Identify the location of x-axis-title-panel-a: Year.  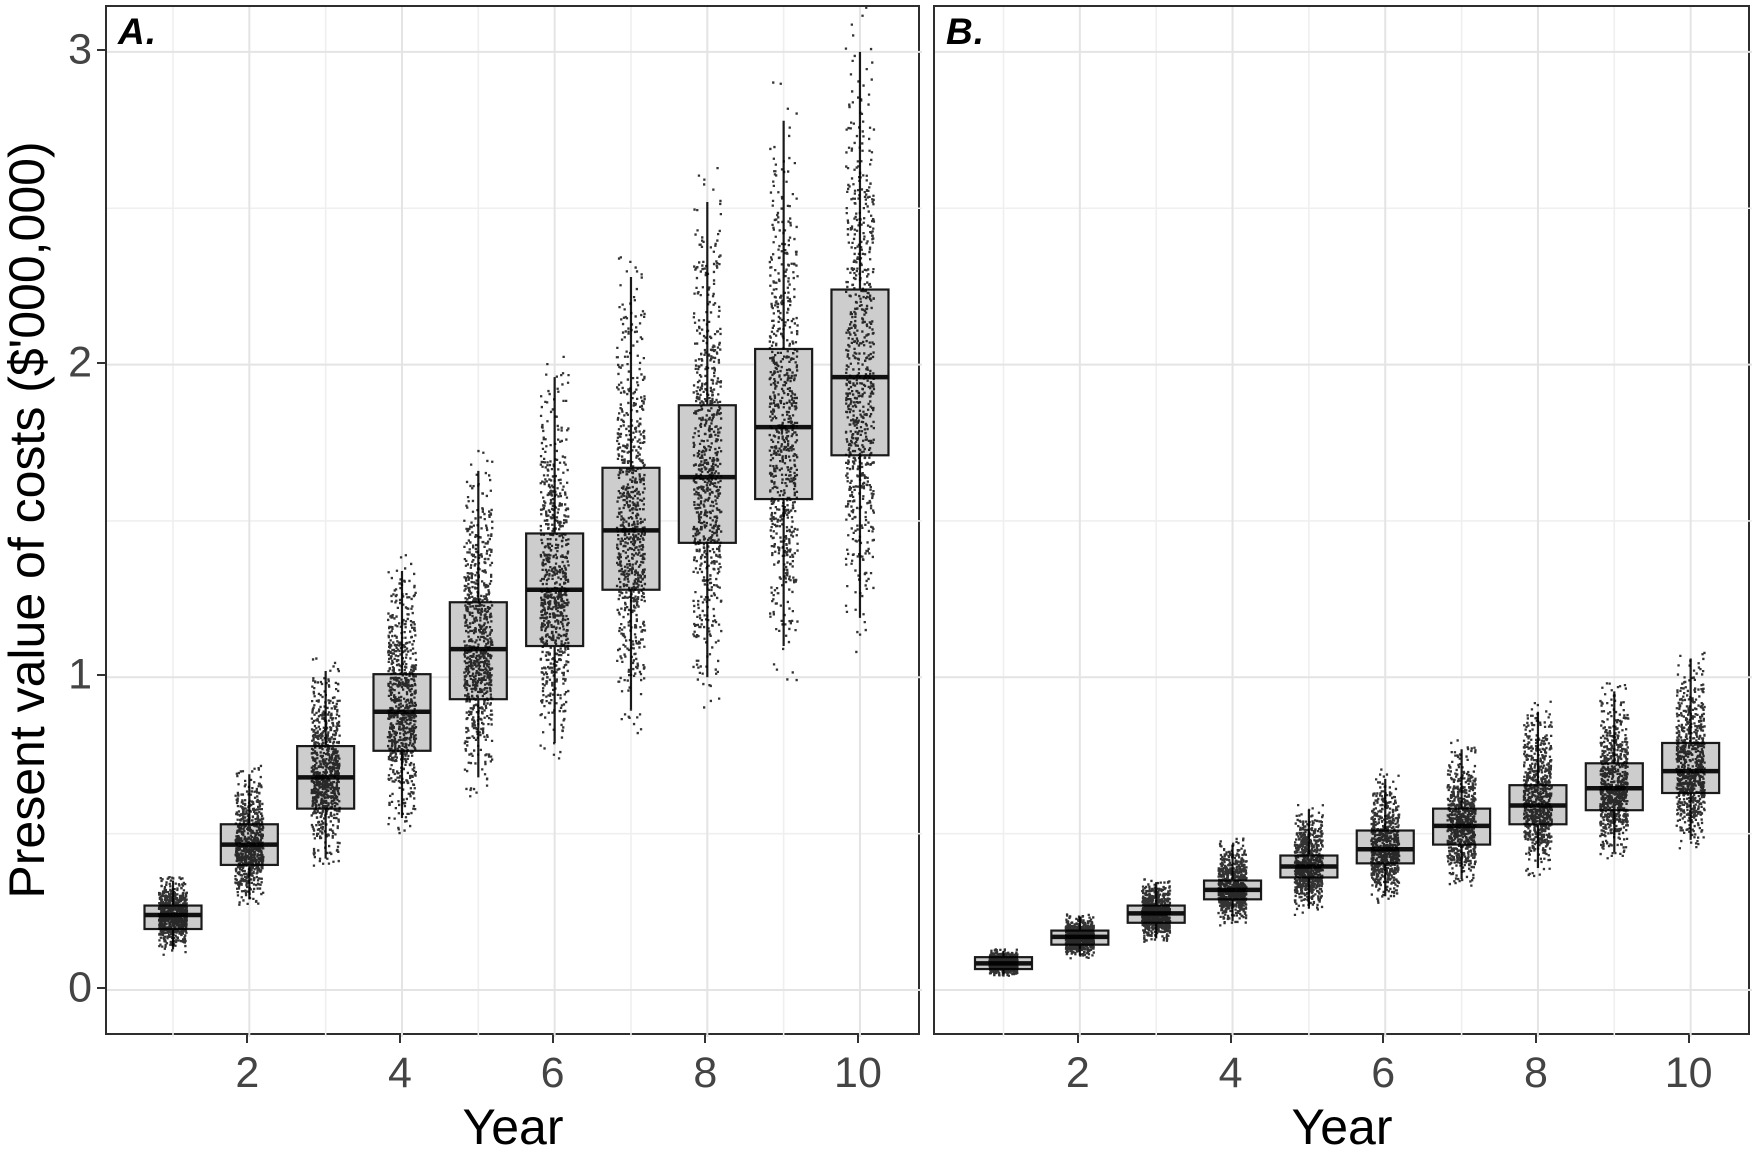
(513, 1127).